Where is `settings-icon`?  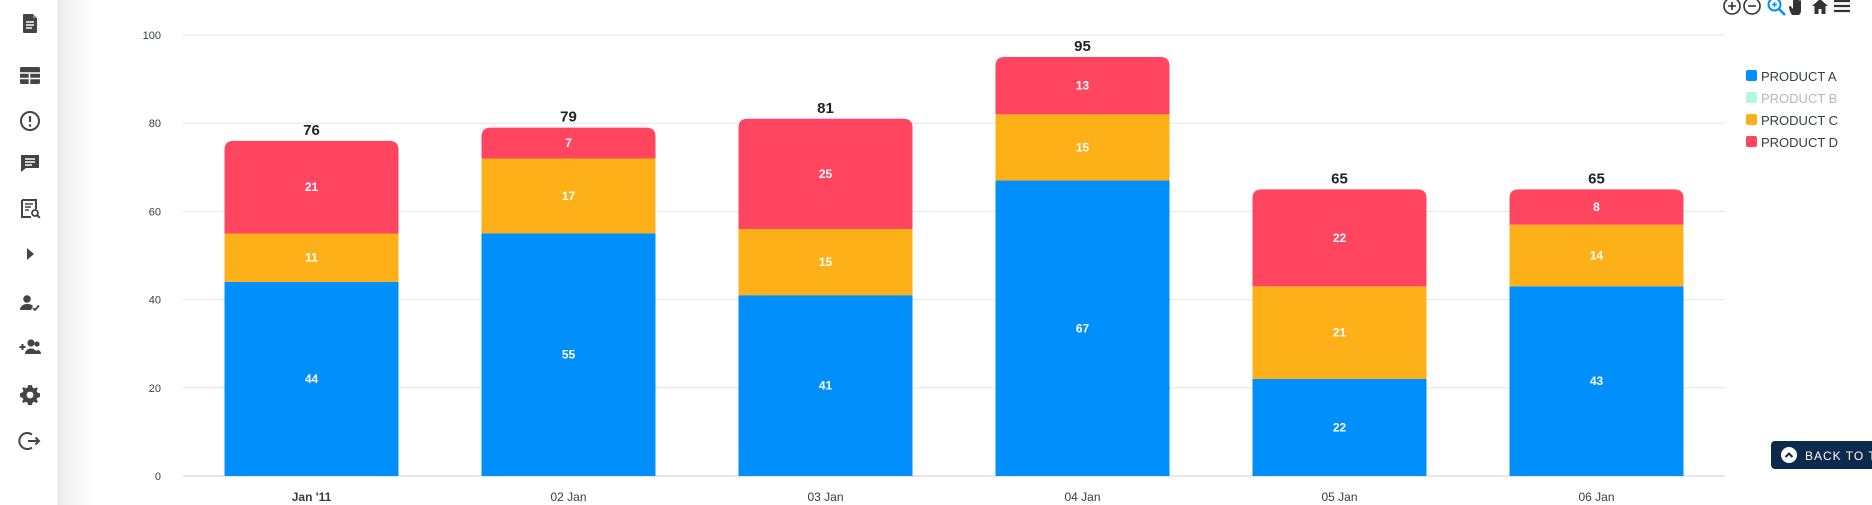 settings-icon is located at coordinates (30, 395).